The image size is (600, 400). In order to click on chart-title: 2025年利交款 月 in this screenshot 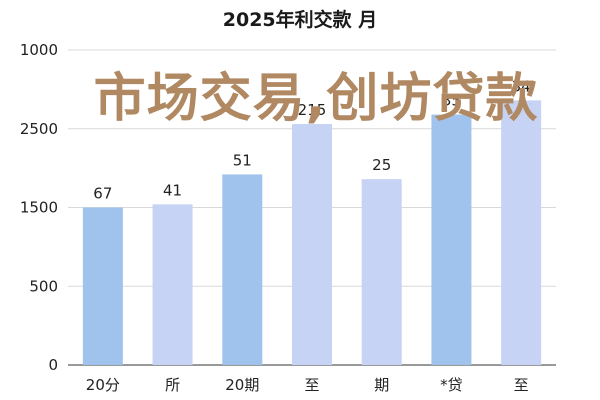, I will do `click(300, 19)`.